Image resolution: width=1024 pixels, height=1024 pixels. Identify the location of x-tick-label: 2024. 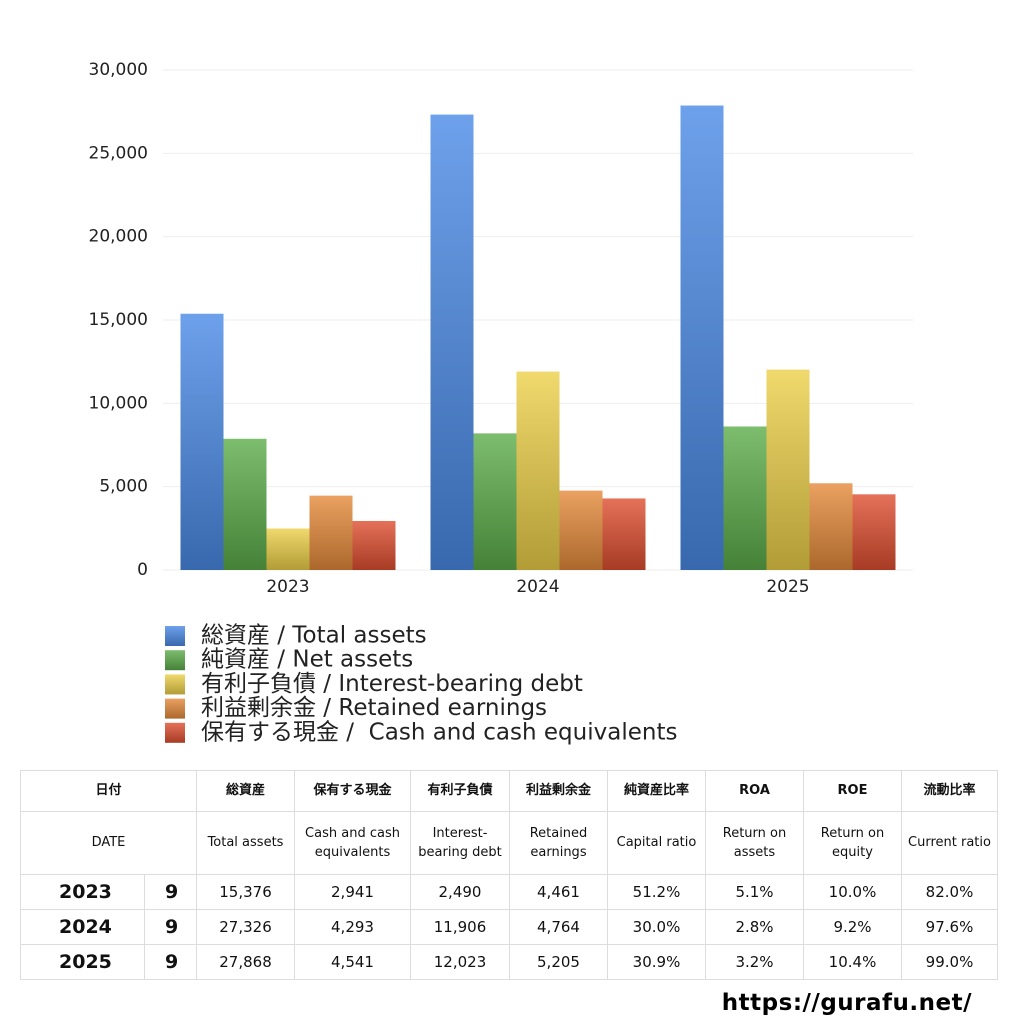
(537, 587).